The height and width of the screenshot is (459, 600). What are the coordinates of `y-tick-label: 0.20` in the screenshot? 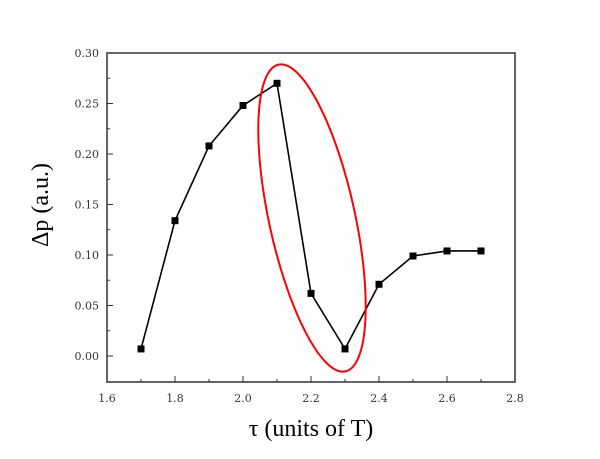 It's located at (87, 154).